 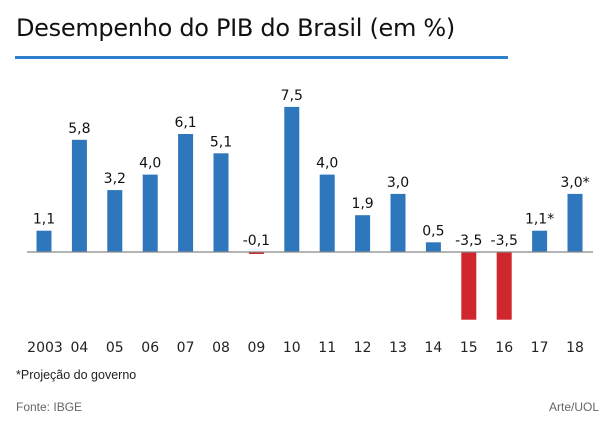 What do you see at coordinates (186, 348) in the screenshot?
I see `x-tick-label-07: 07` at bounding box center [186, 348].